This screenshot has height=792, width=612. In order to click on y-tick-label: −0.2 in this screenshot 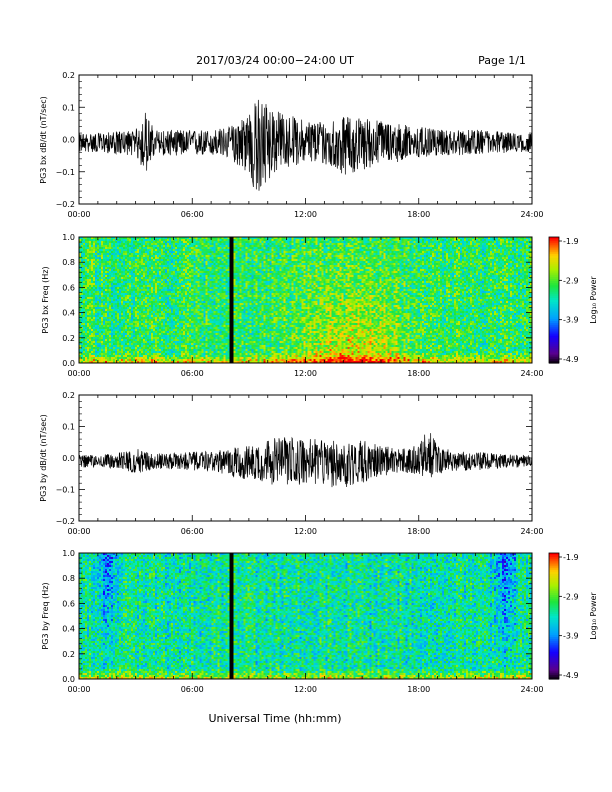, I will do `click(65, 204)`.